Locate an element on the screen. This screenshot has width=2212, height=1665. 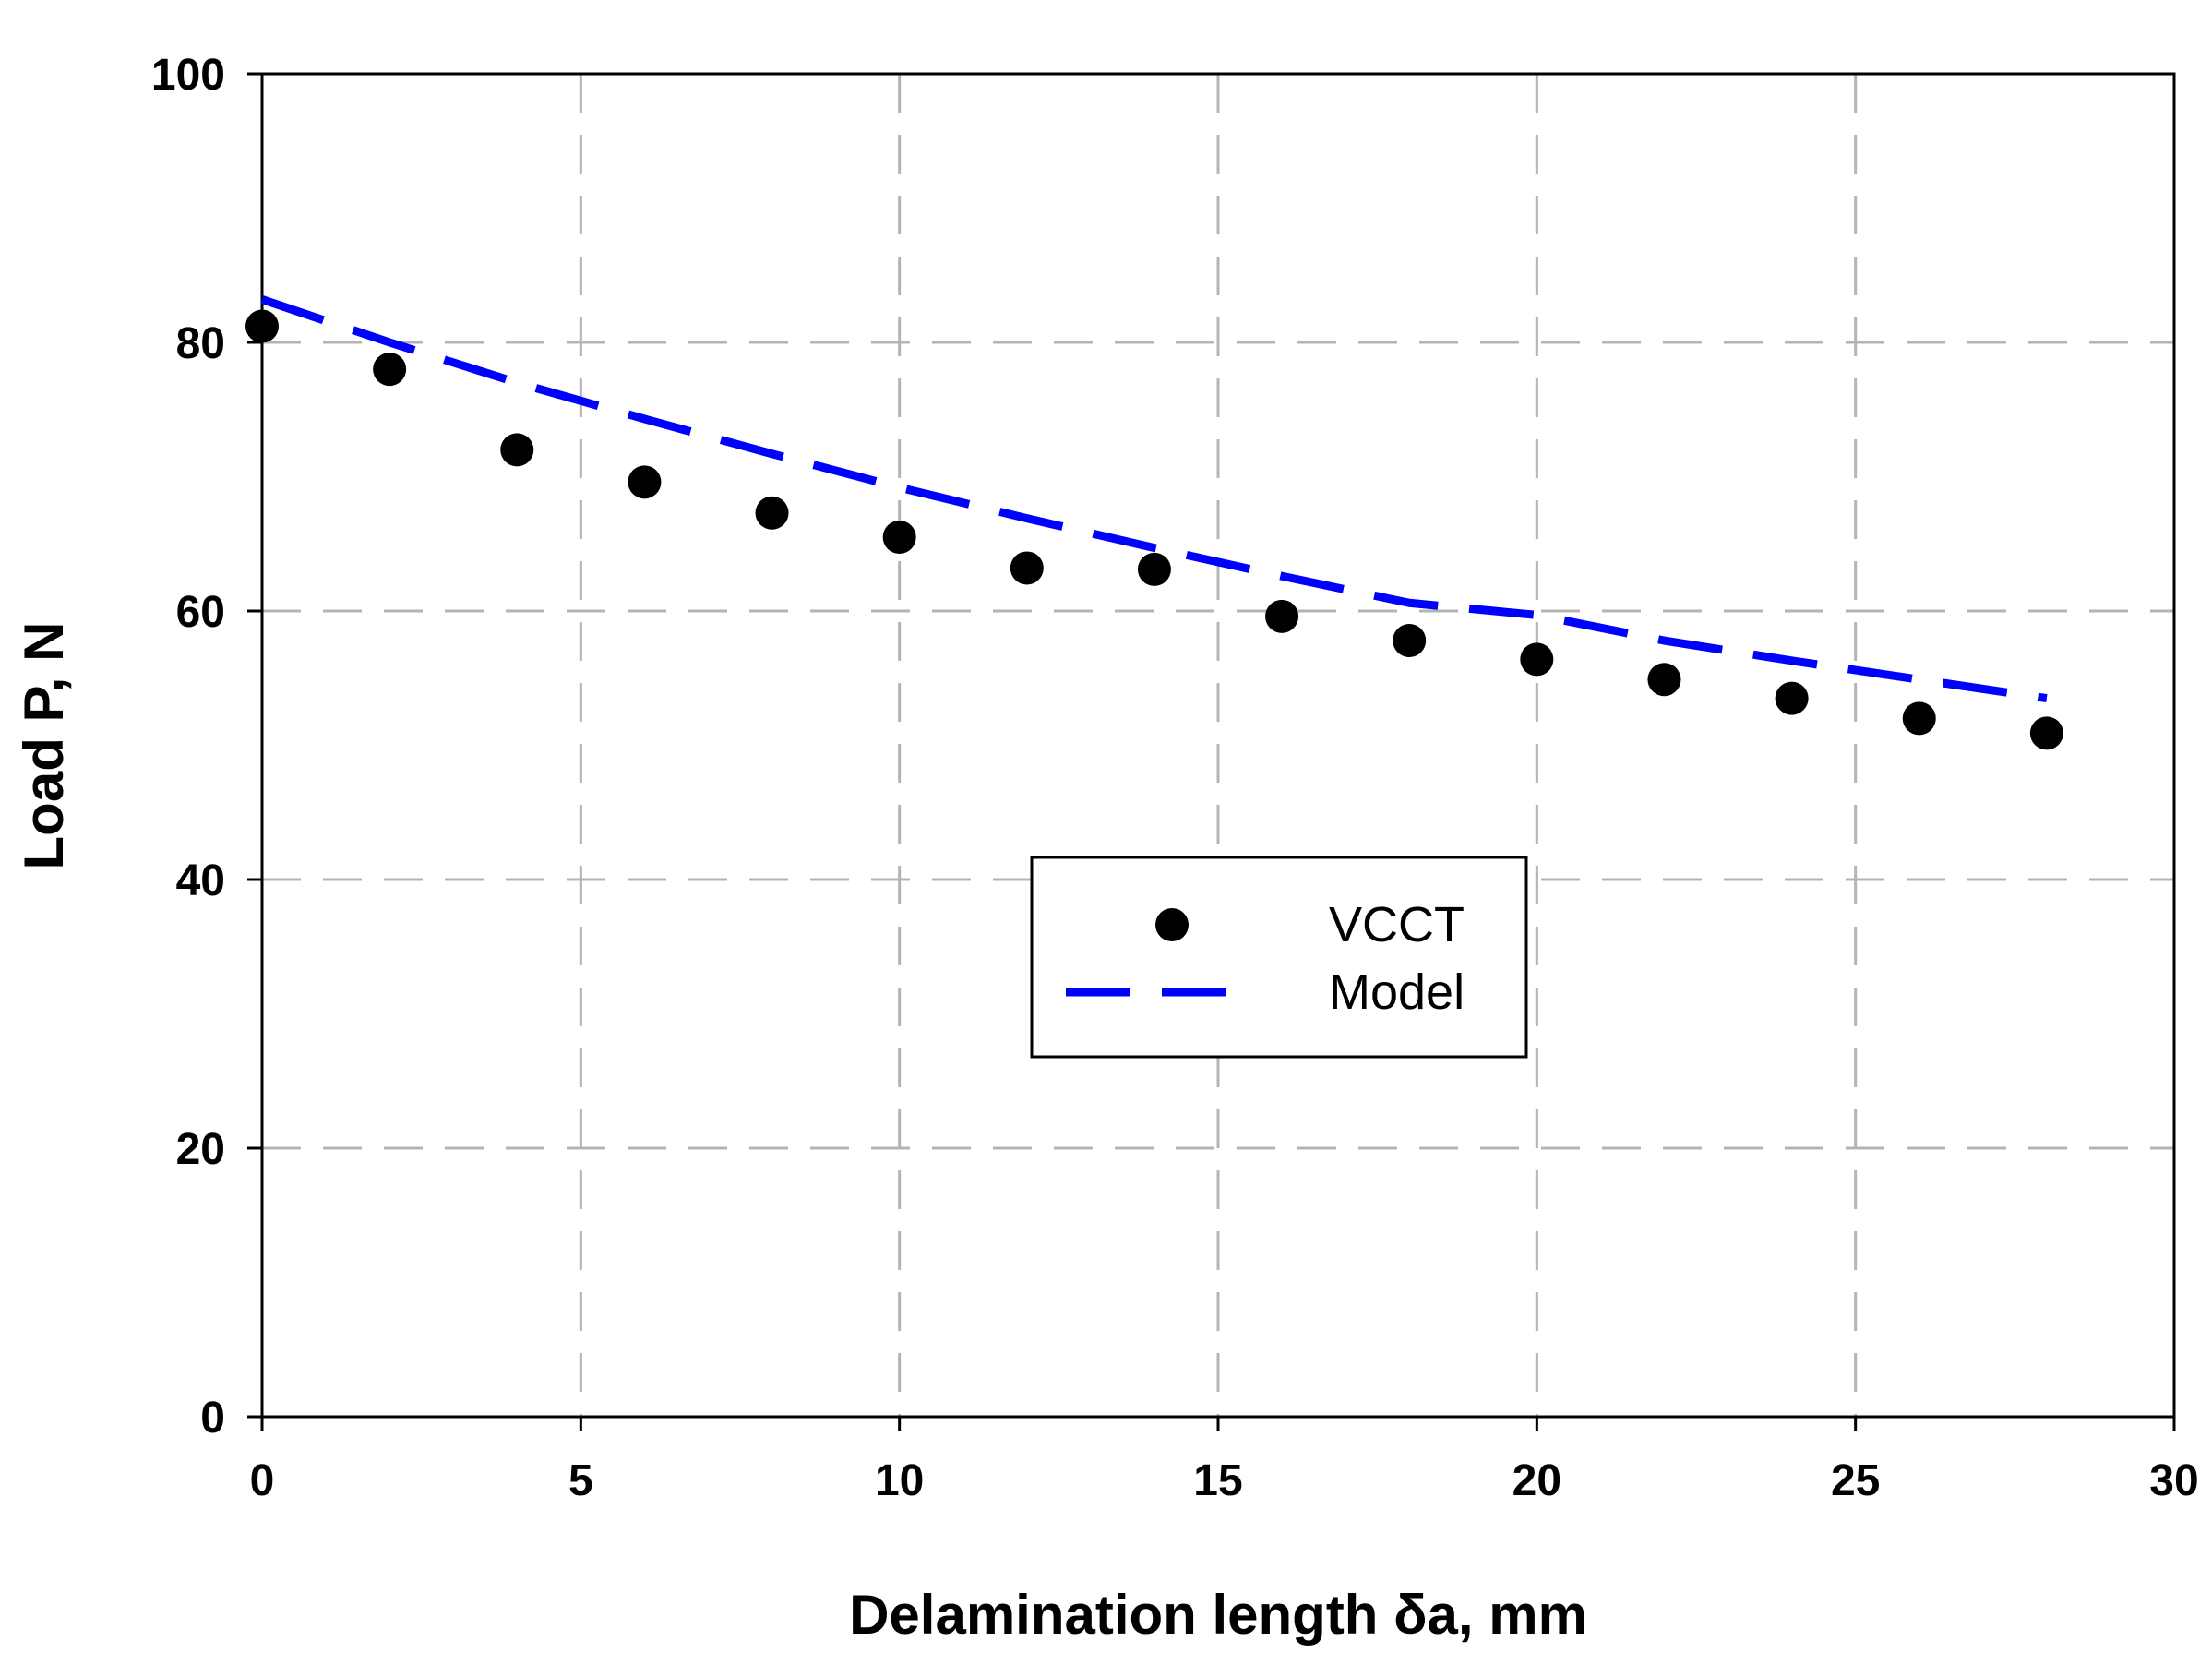
legend-model-label: Model is located at coordinates (1397, 992).